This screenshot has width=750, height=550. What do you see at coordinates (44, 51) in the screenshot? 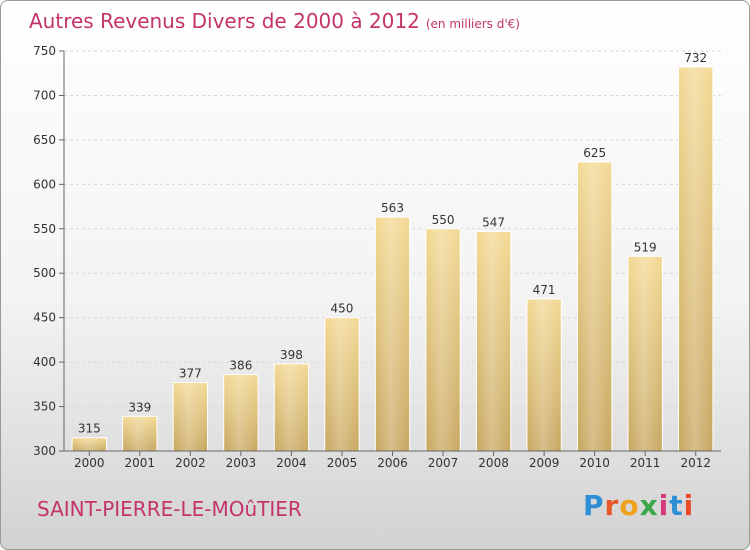
I see `y-tick-label: 750` at bounding box center [44, 51].